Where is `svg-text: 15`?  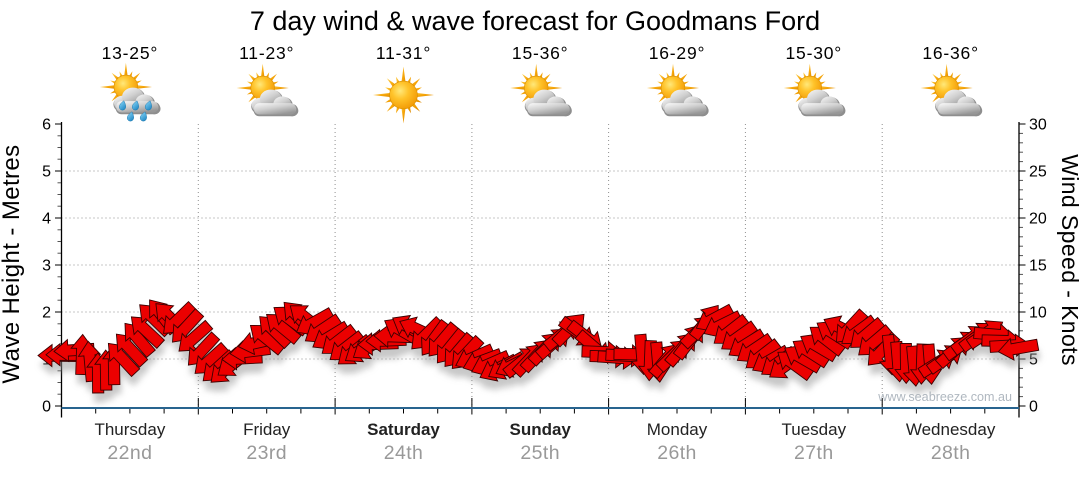
svg-text: 15 is located at coordinates (1038, 266).